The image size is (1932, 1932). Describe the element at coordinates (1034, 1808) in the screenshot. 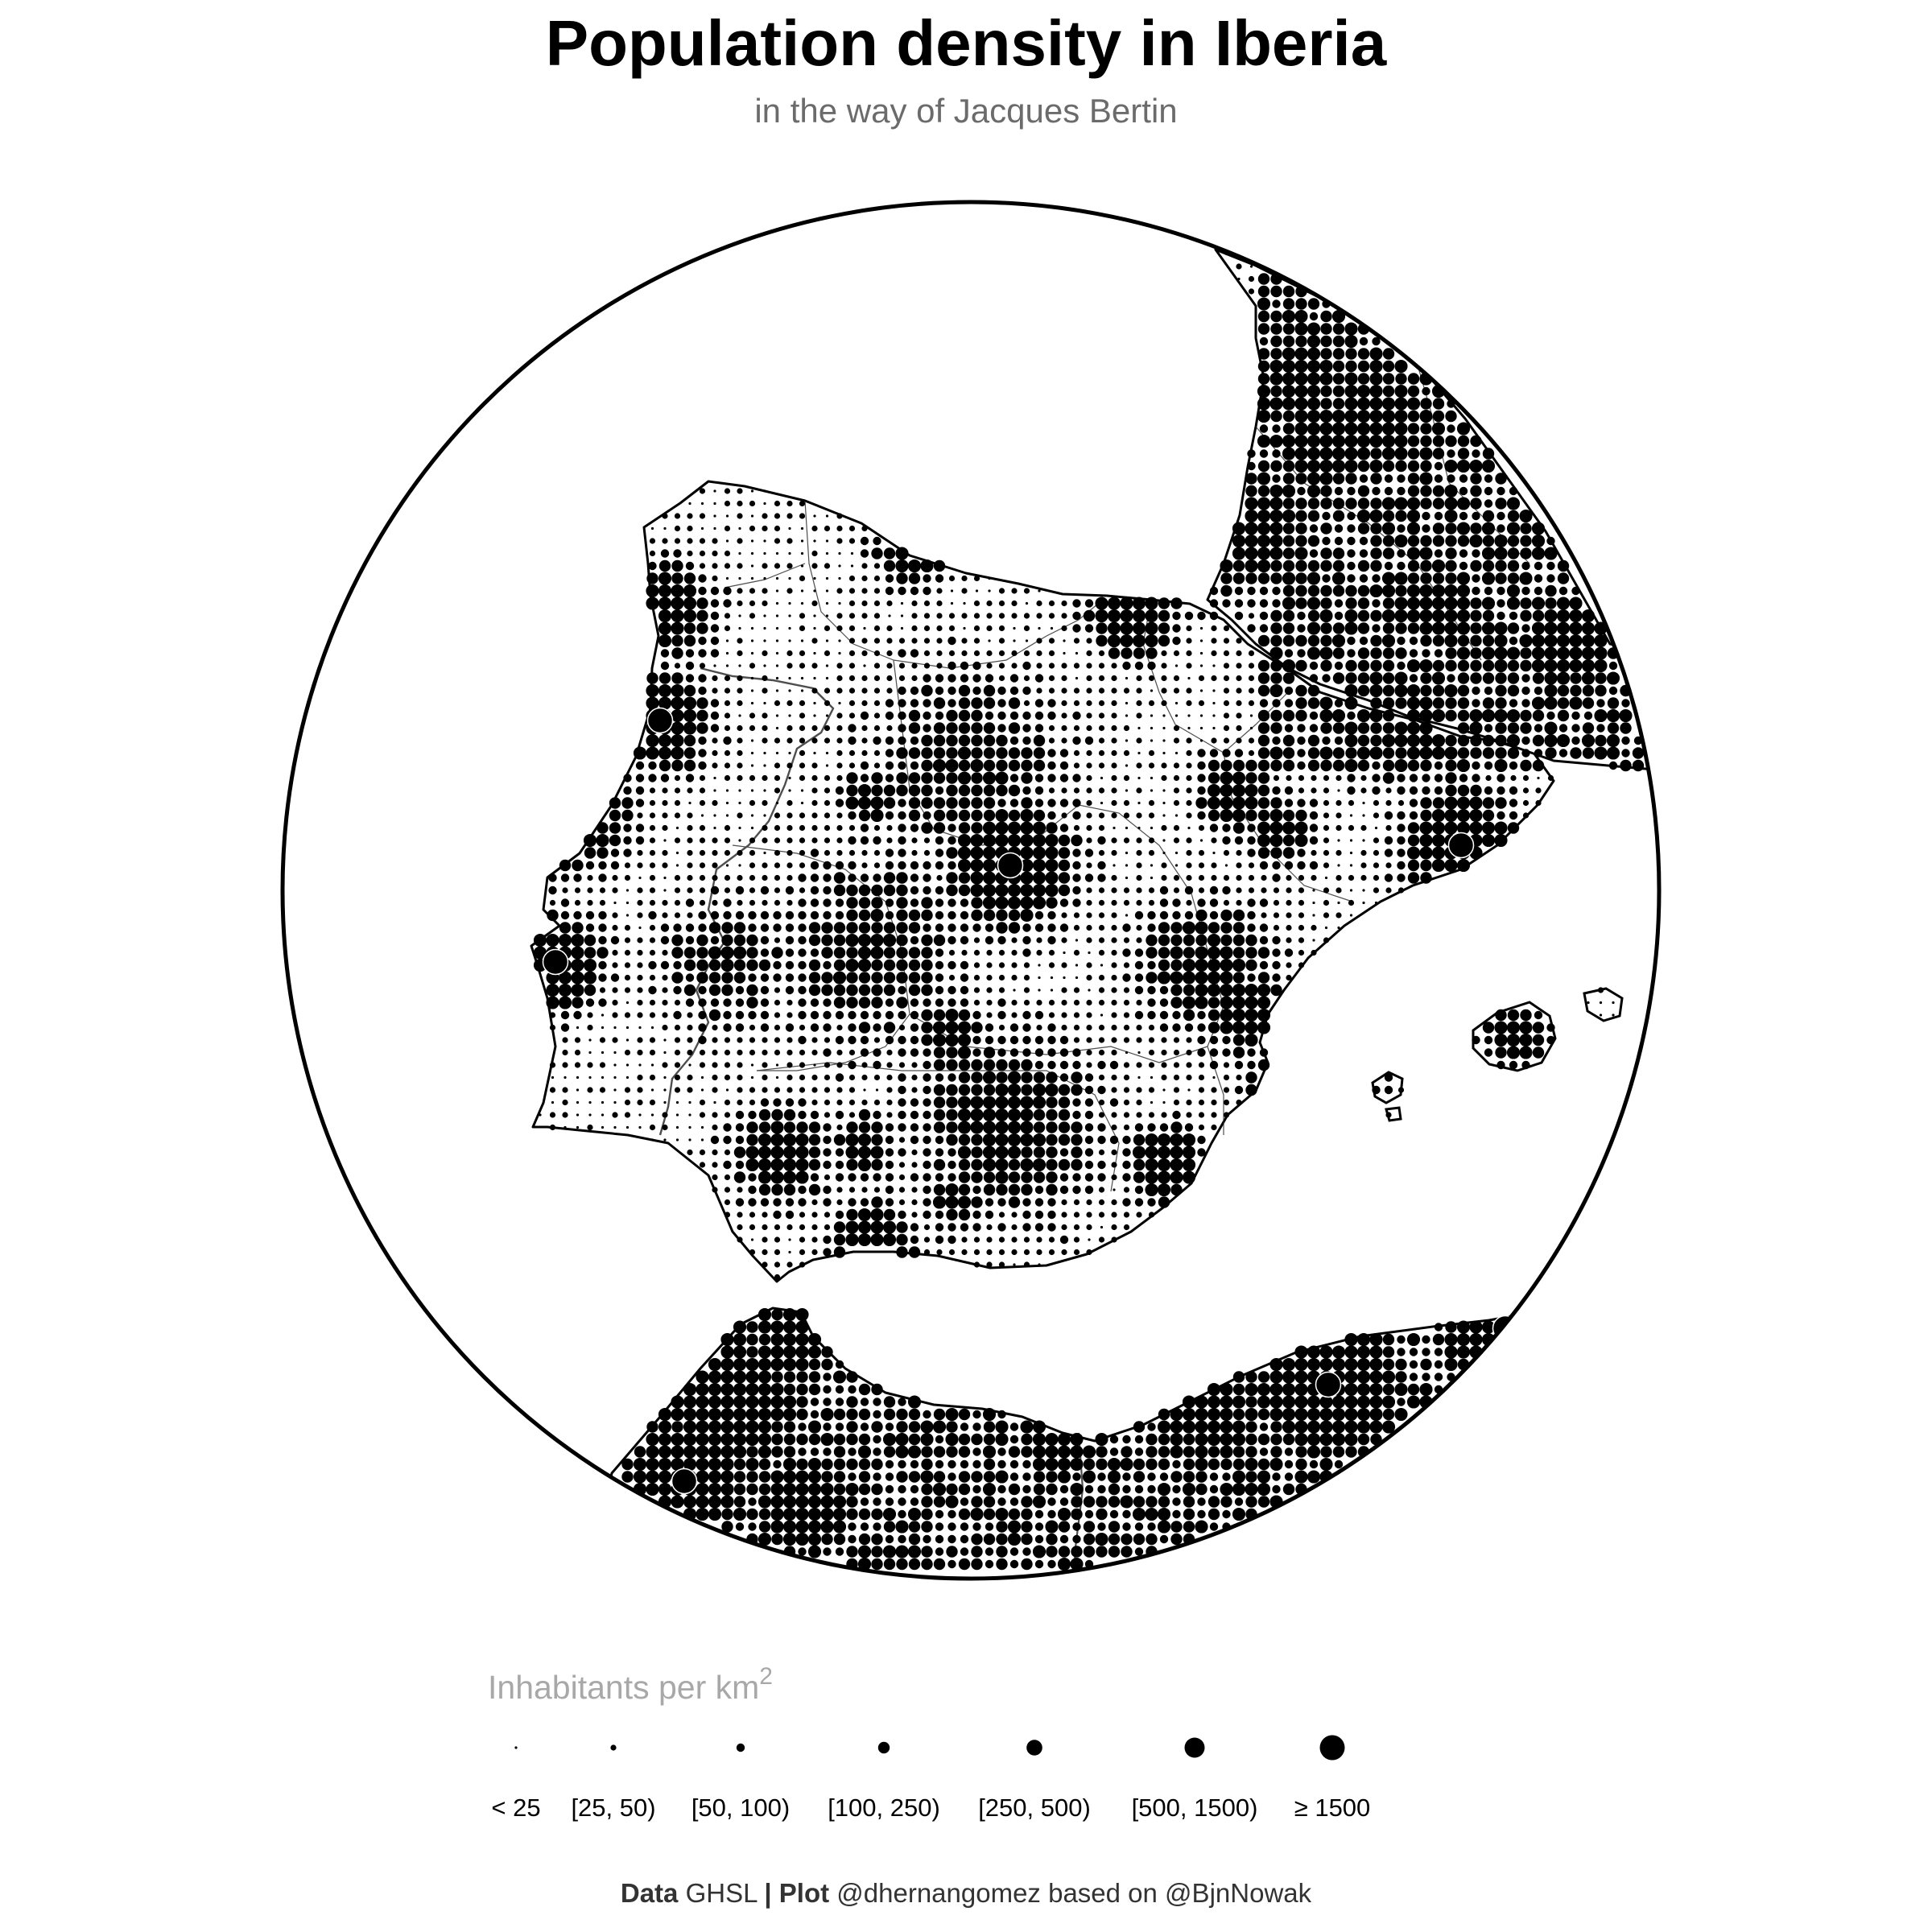

I see `legend-label: [250, 500)` at that location.